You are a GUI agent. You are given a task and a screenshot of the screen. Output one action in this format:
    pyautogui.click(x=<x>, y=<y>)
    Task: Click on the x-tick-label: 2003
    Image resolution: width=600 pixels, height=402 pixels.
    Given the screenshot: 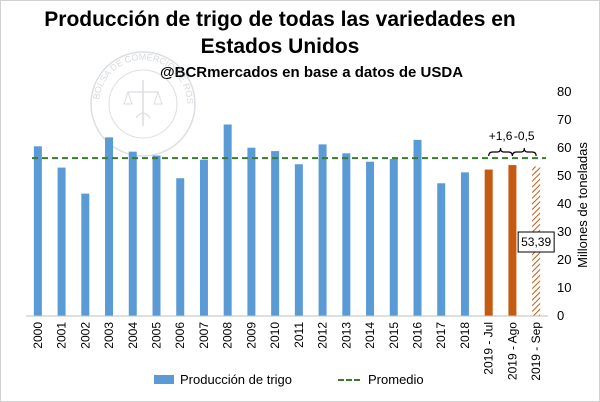 What is the action you would take?
    pyautogui.click(x=109, y=335)
    